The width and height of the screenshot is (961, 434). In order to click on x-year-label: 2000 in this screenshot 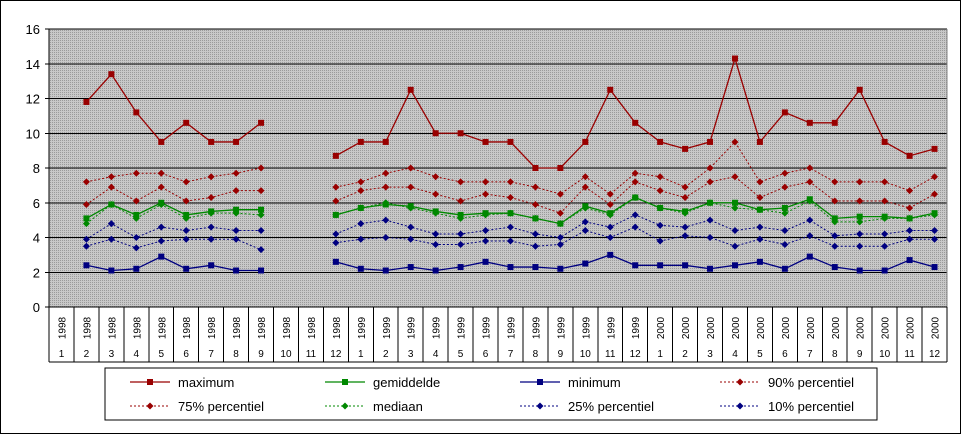, I will do `click(861, 327)`.